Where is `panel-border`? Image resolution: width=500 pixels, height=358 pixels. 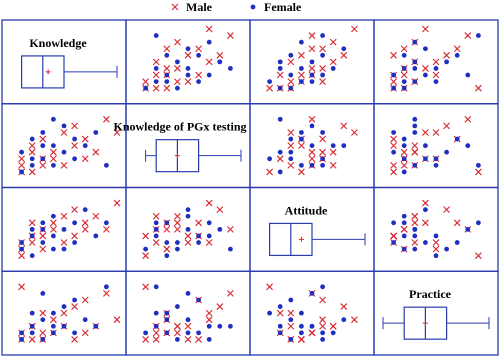
panel-border is located at coordinates (436, 313).